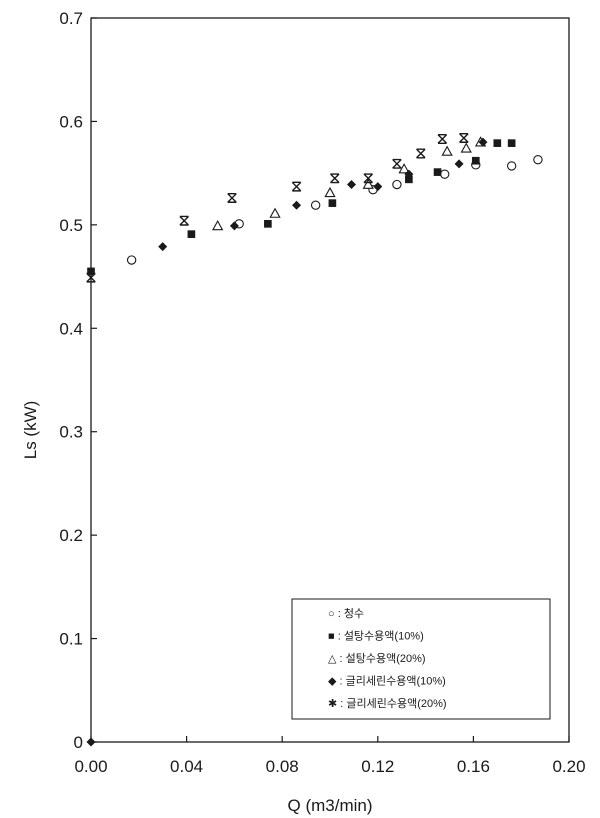 The width and height of the screenshot is (600, 818). Describe the element at coordinates (282, 766) in the screenshot. I see `x-tick-label: 0.08` at that location.